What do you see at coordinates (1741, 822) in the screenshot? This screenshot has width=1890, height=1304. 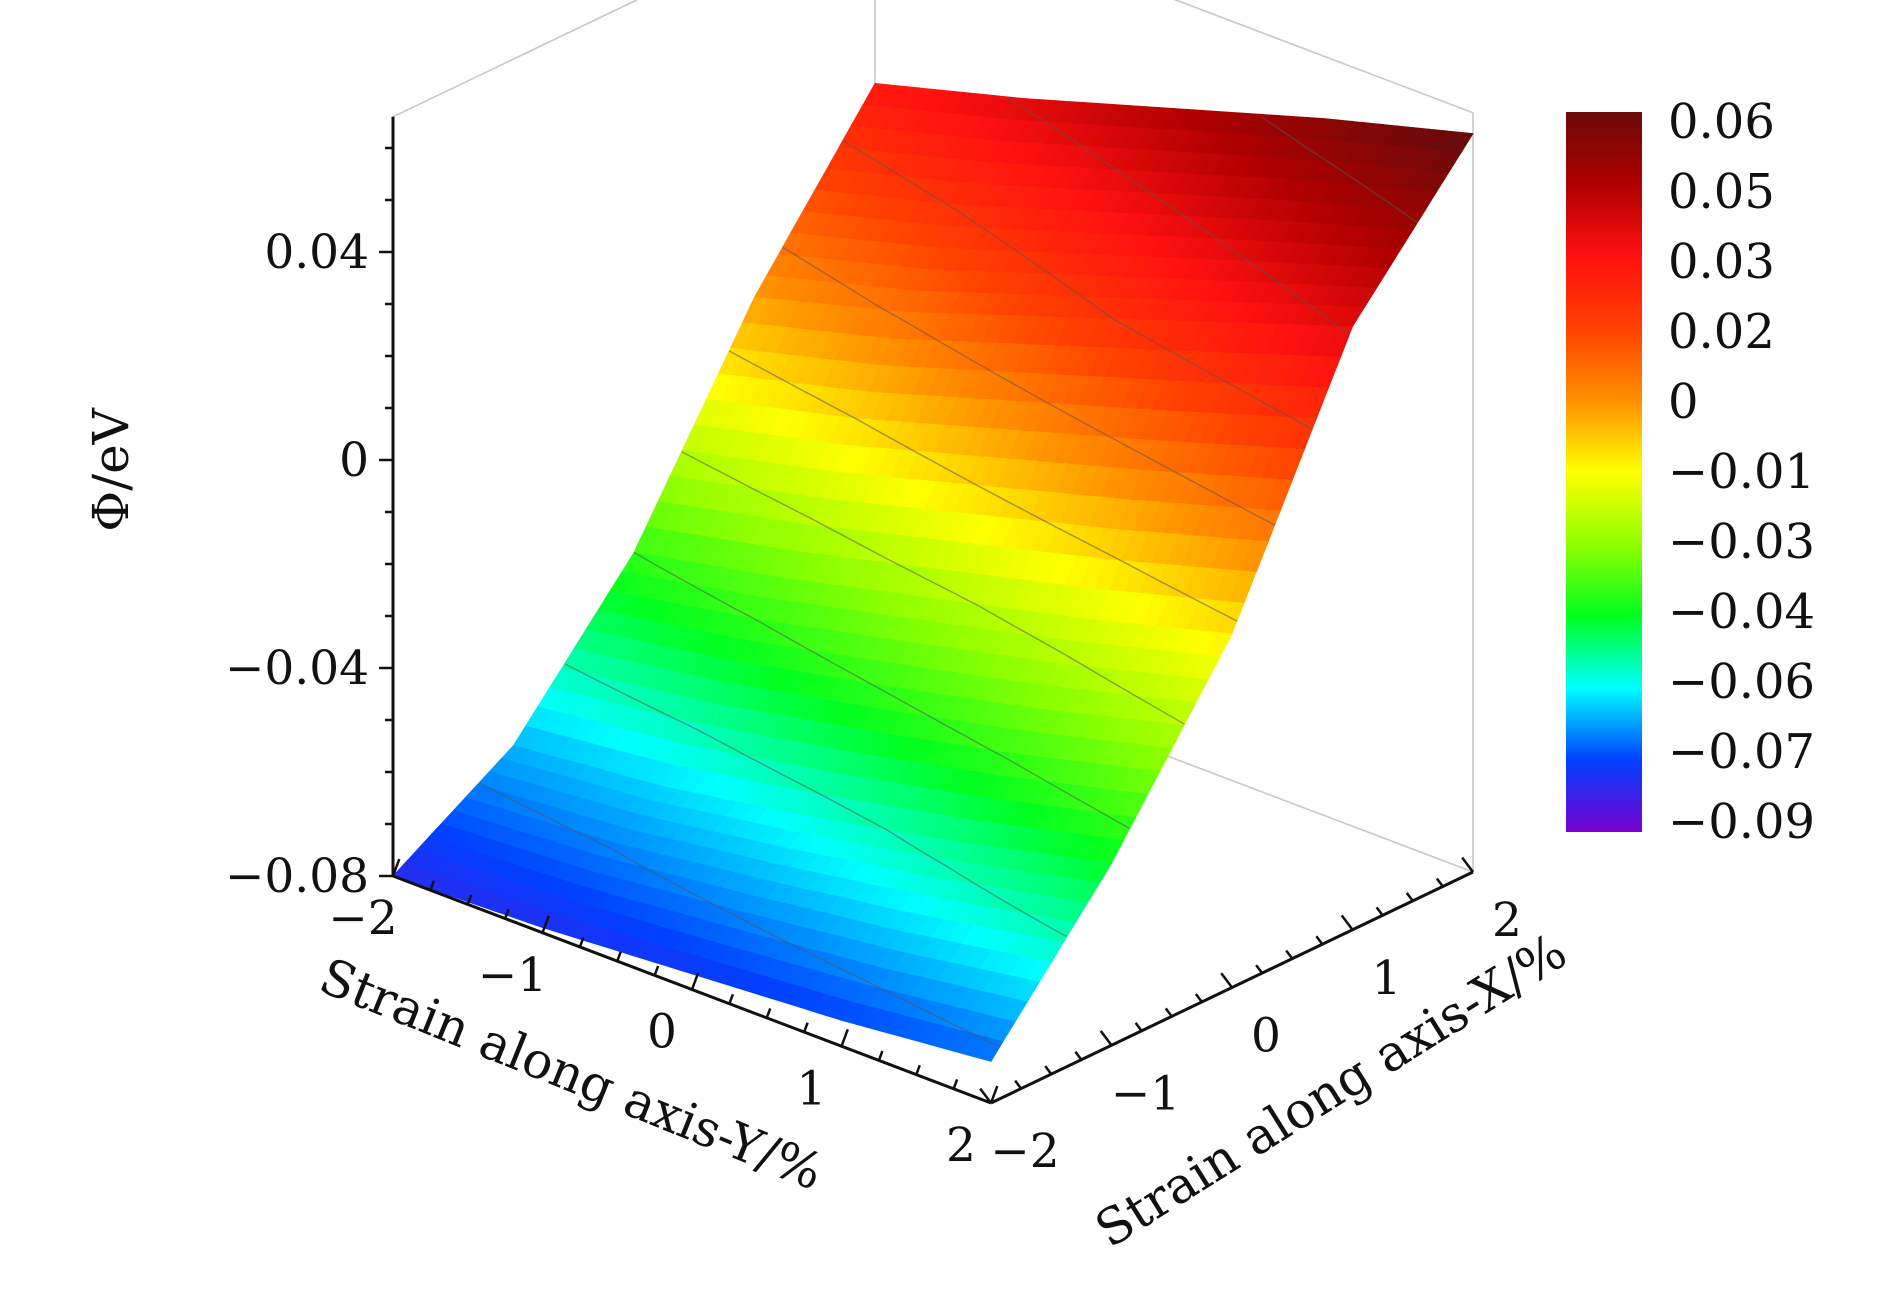 I see `colorbar-label: −0.09` at bounding box center [1741, 822].